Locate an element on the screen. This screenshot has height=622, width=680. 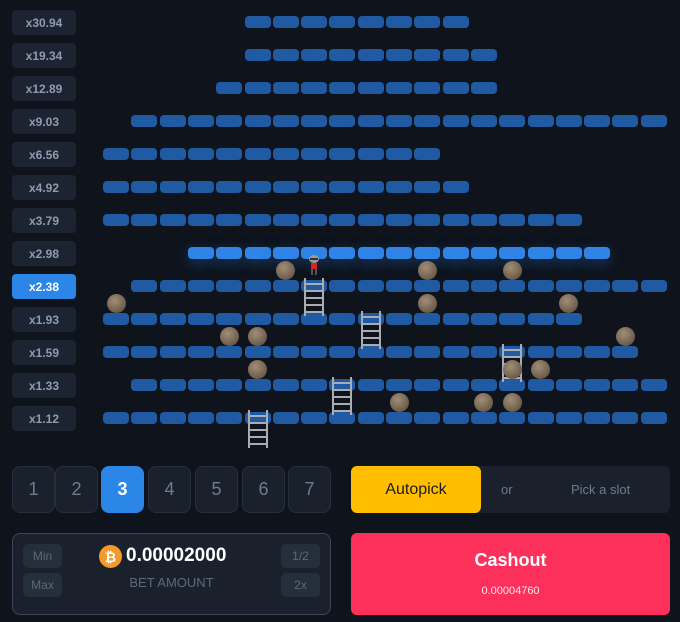
difficulty-button-3: 3 is located at coordinates (122, 489).